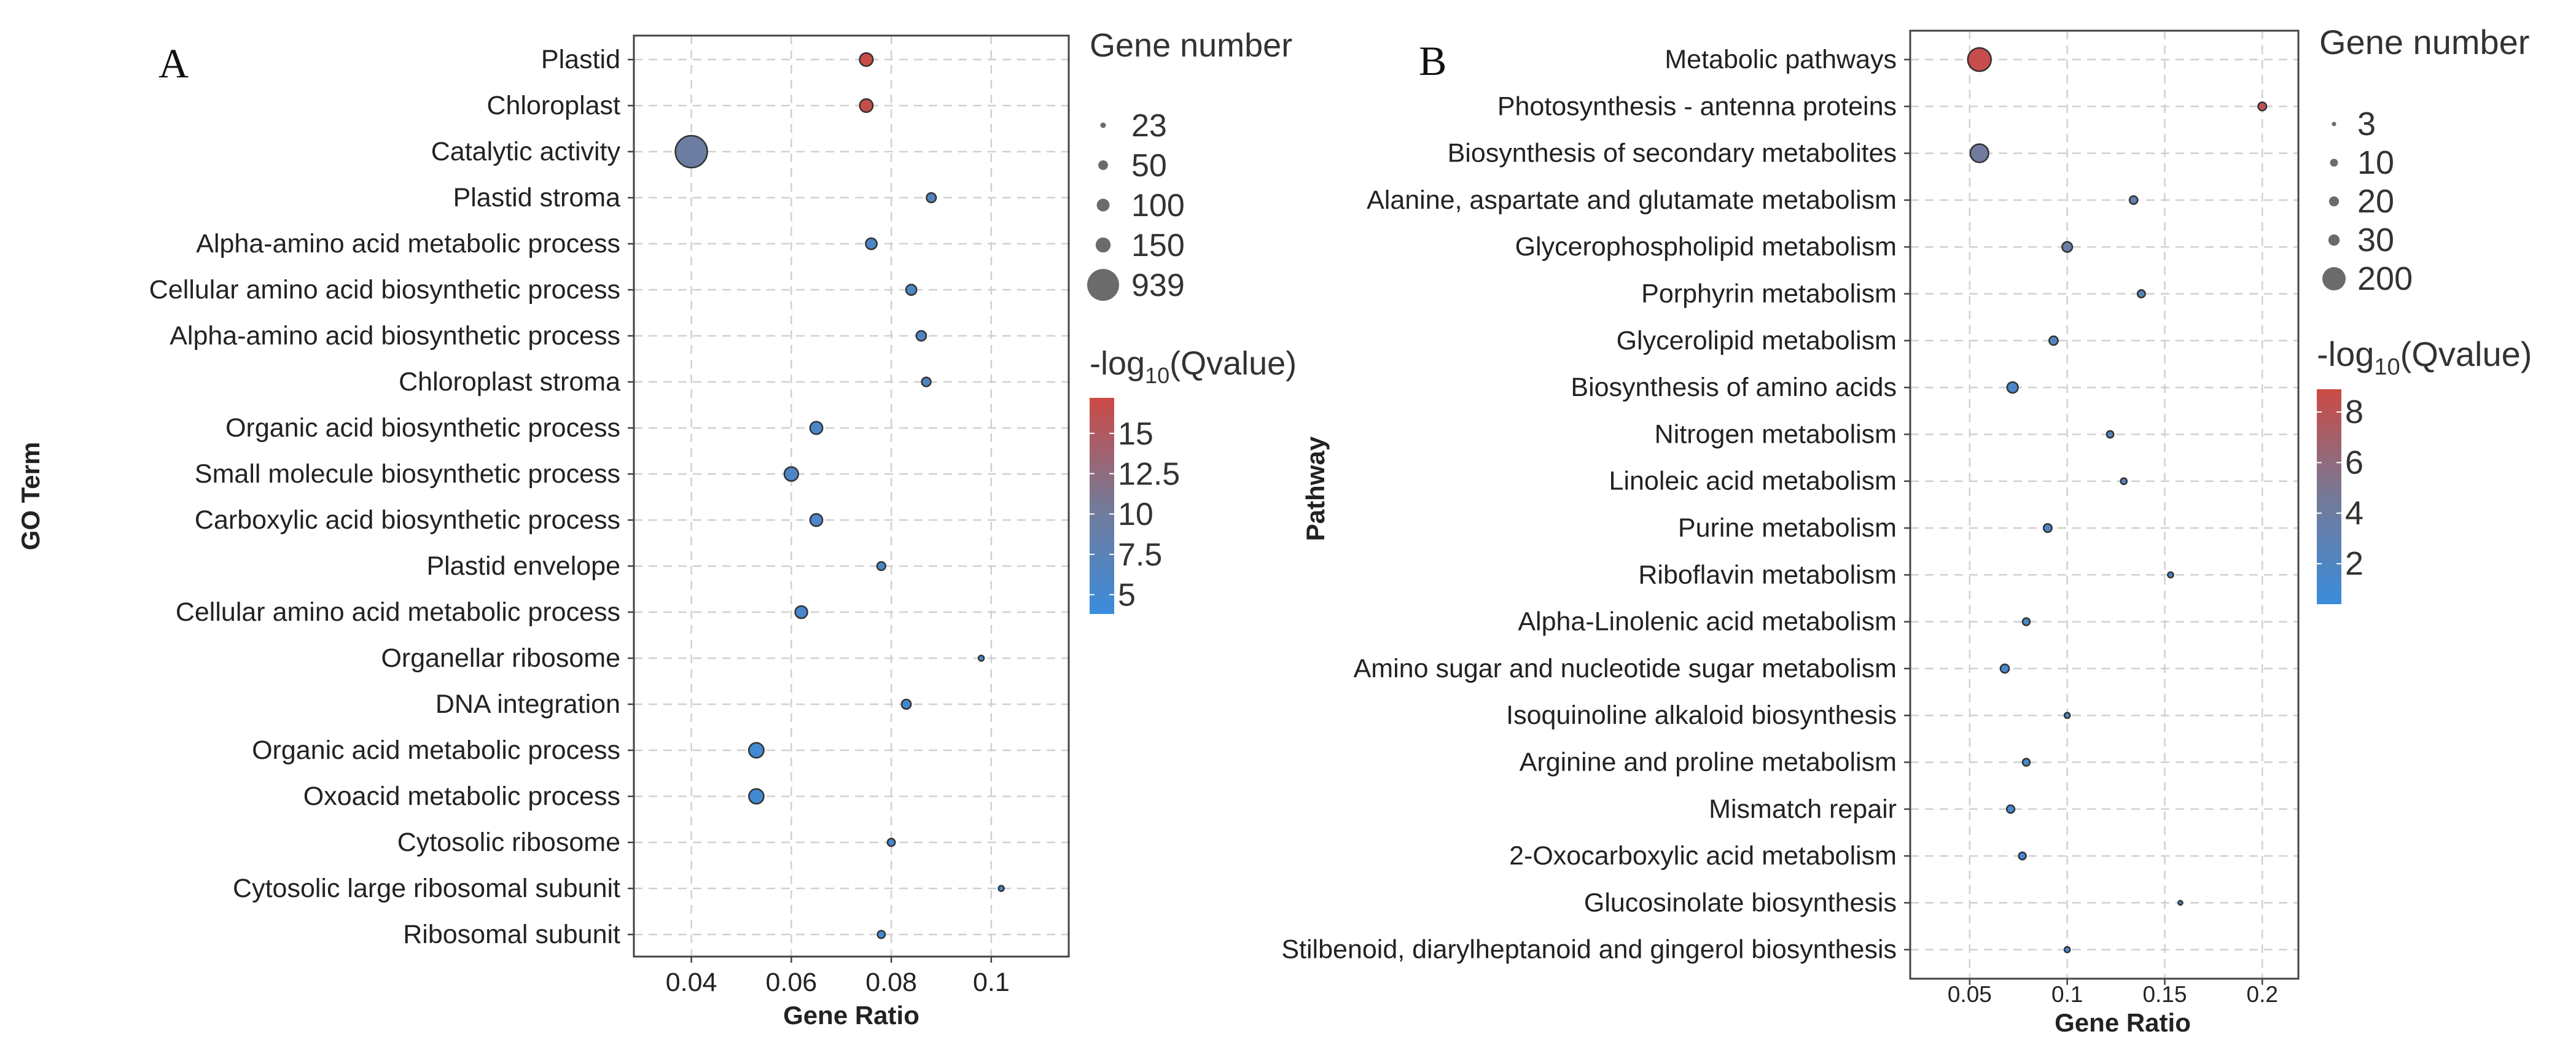  What do you see at coordinates (2329, 496) in the screenshot?
I see `panel-b-colorbar` at bounding box center [2329, 496].